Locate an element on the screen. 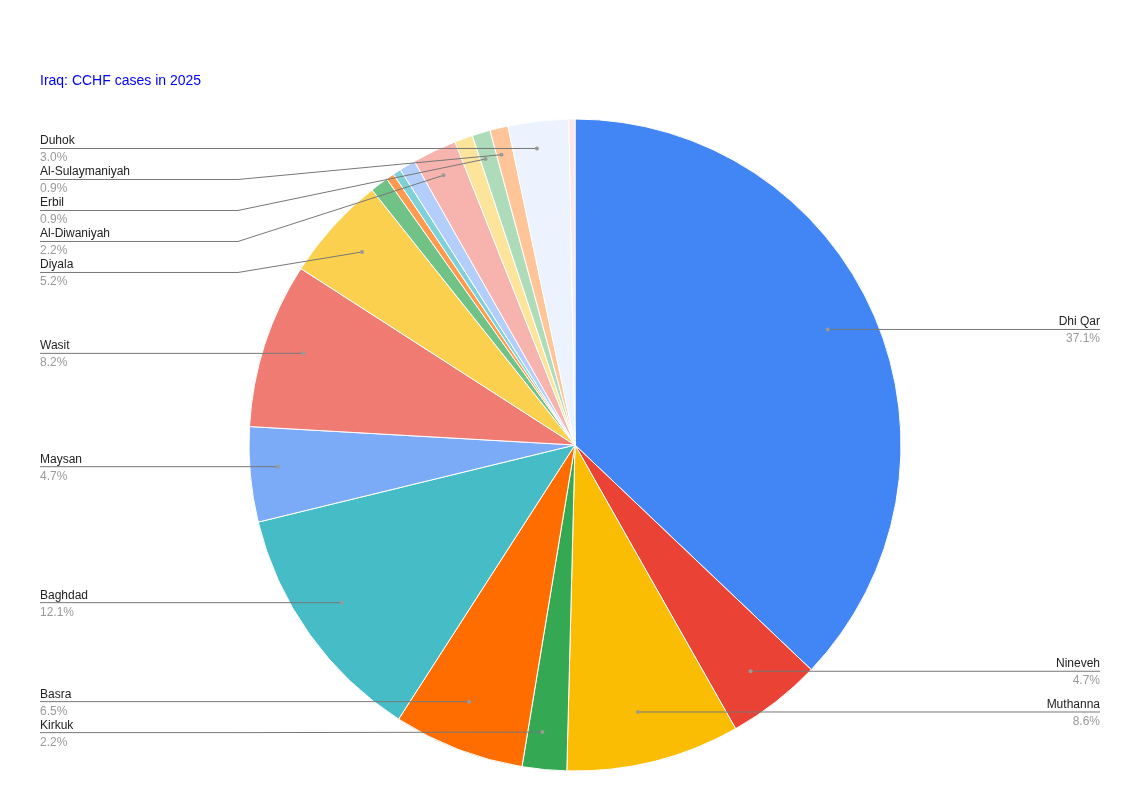  data-label: 8.6% is located at coordinates (1086, 720).